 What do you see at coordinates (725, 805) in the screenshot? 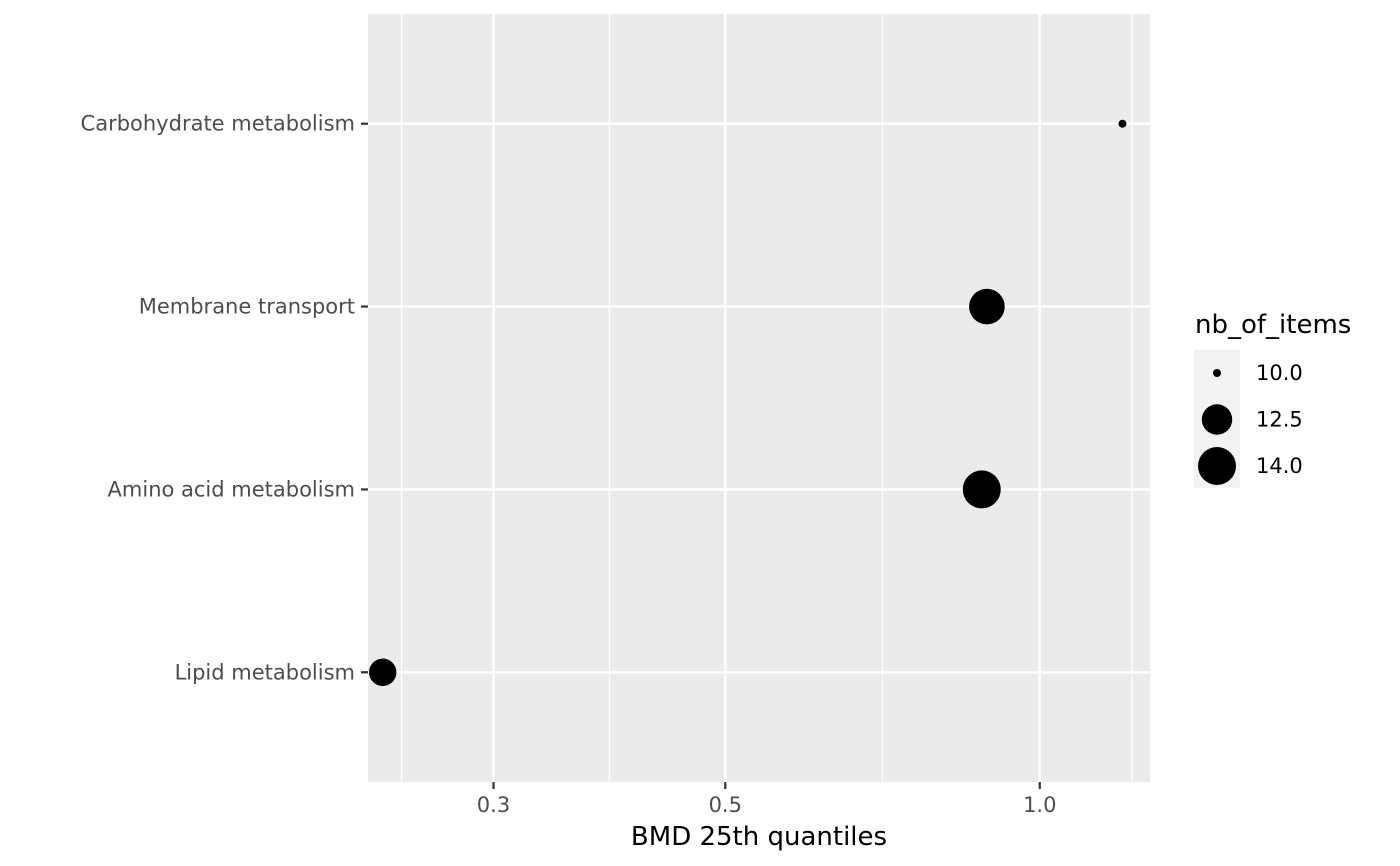
I see `x-tick-label: 0.5` at bounding box center [725, 805].